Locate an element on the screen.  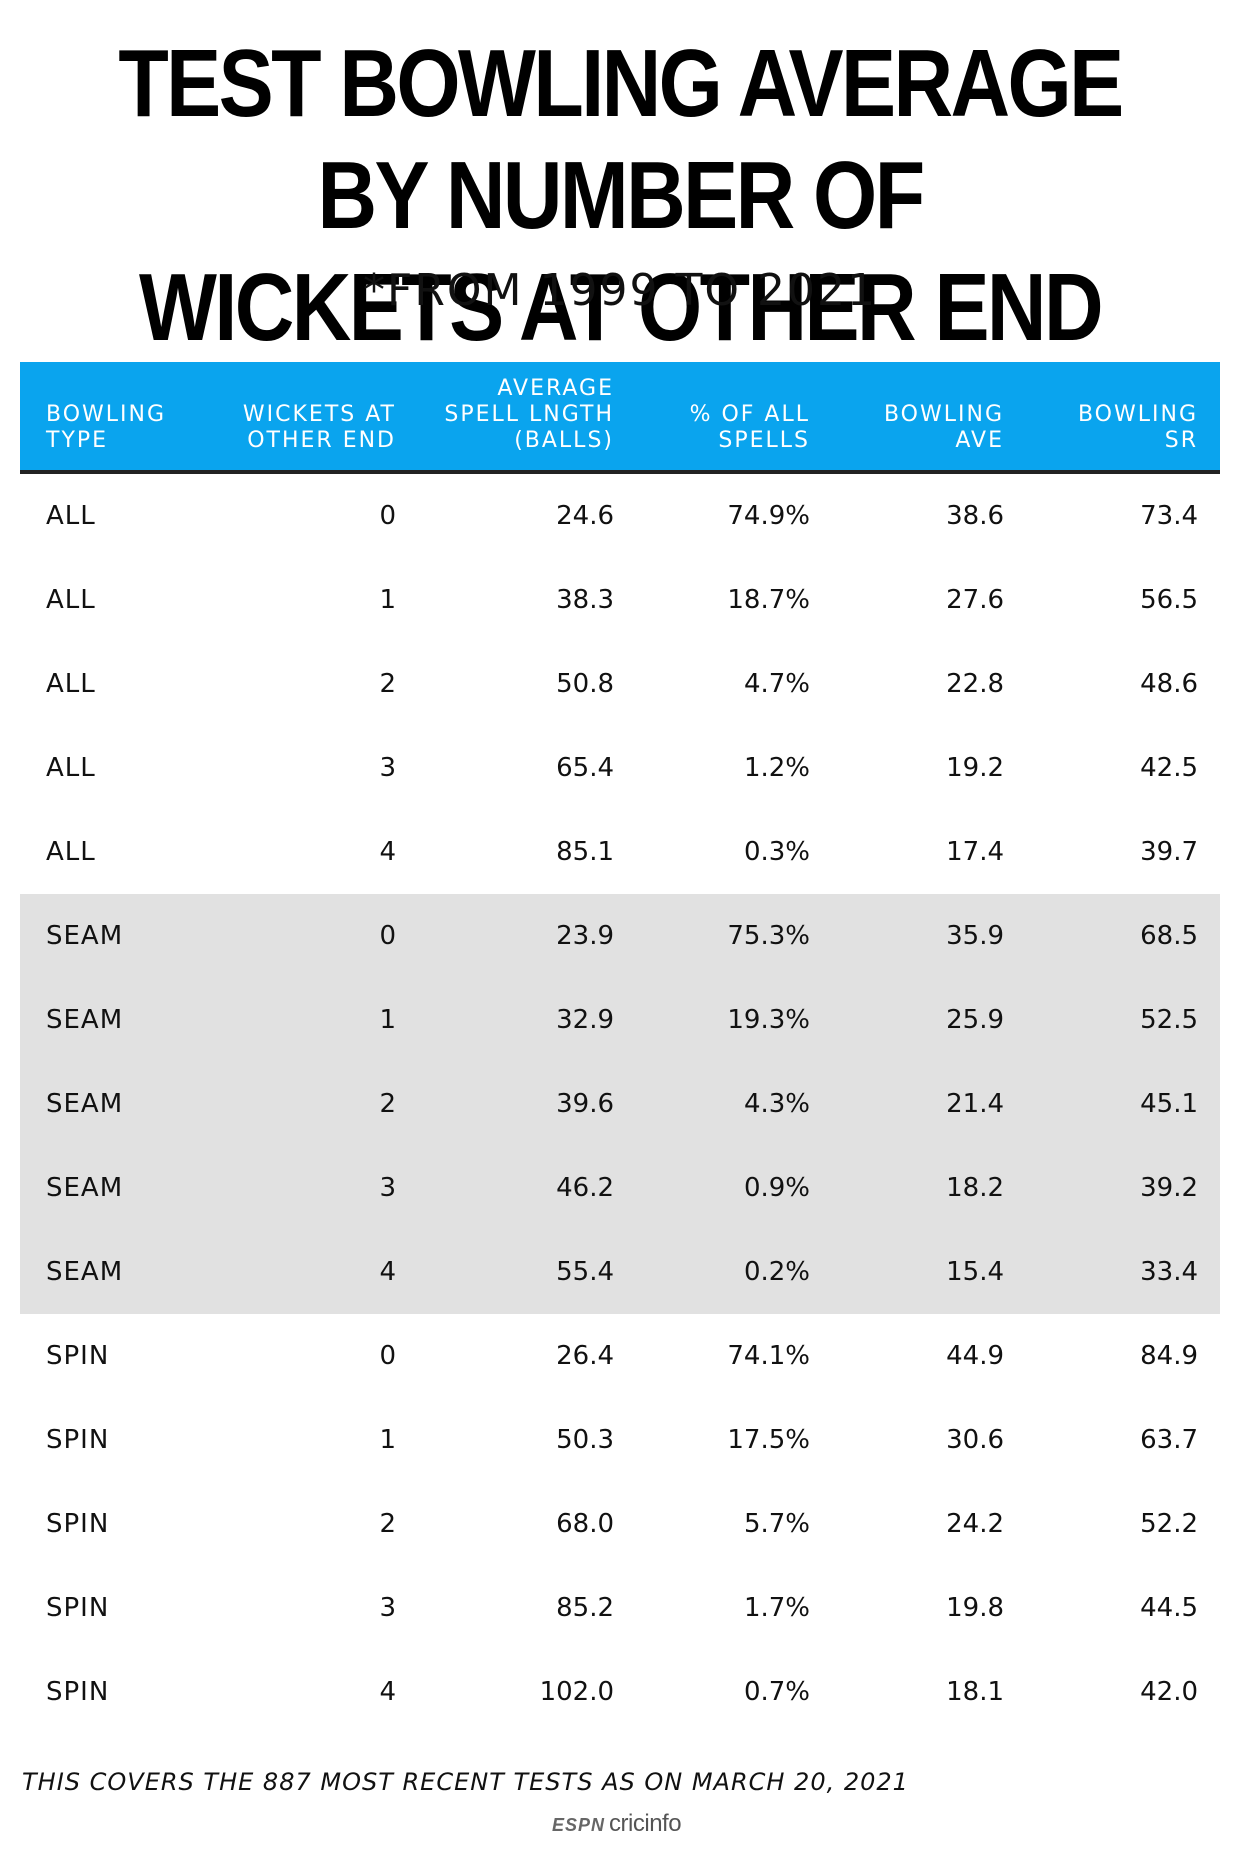
bowling-sr-cell: 84.9 is located at coordinates (1169, 1356).